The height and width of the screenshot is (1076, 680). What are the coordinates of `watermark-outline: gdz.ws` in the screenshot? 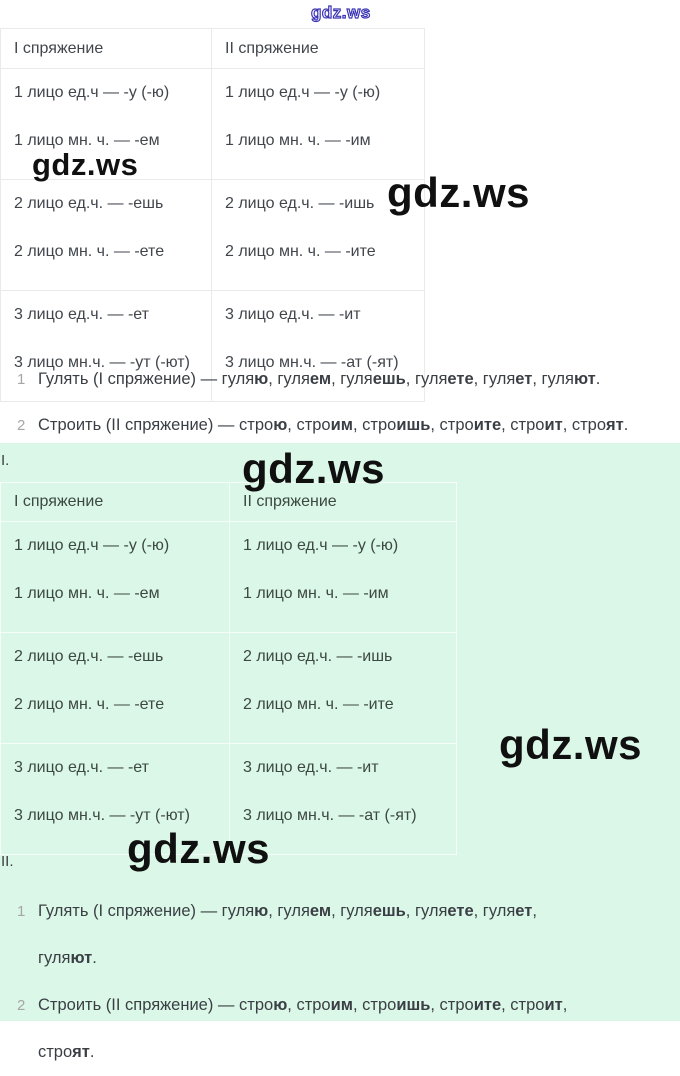 It's located at (340, 12).